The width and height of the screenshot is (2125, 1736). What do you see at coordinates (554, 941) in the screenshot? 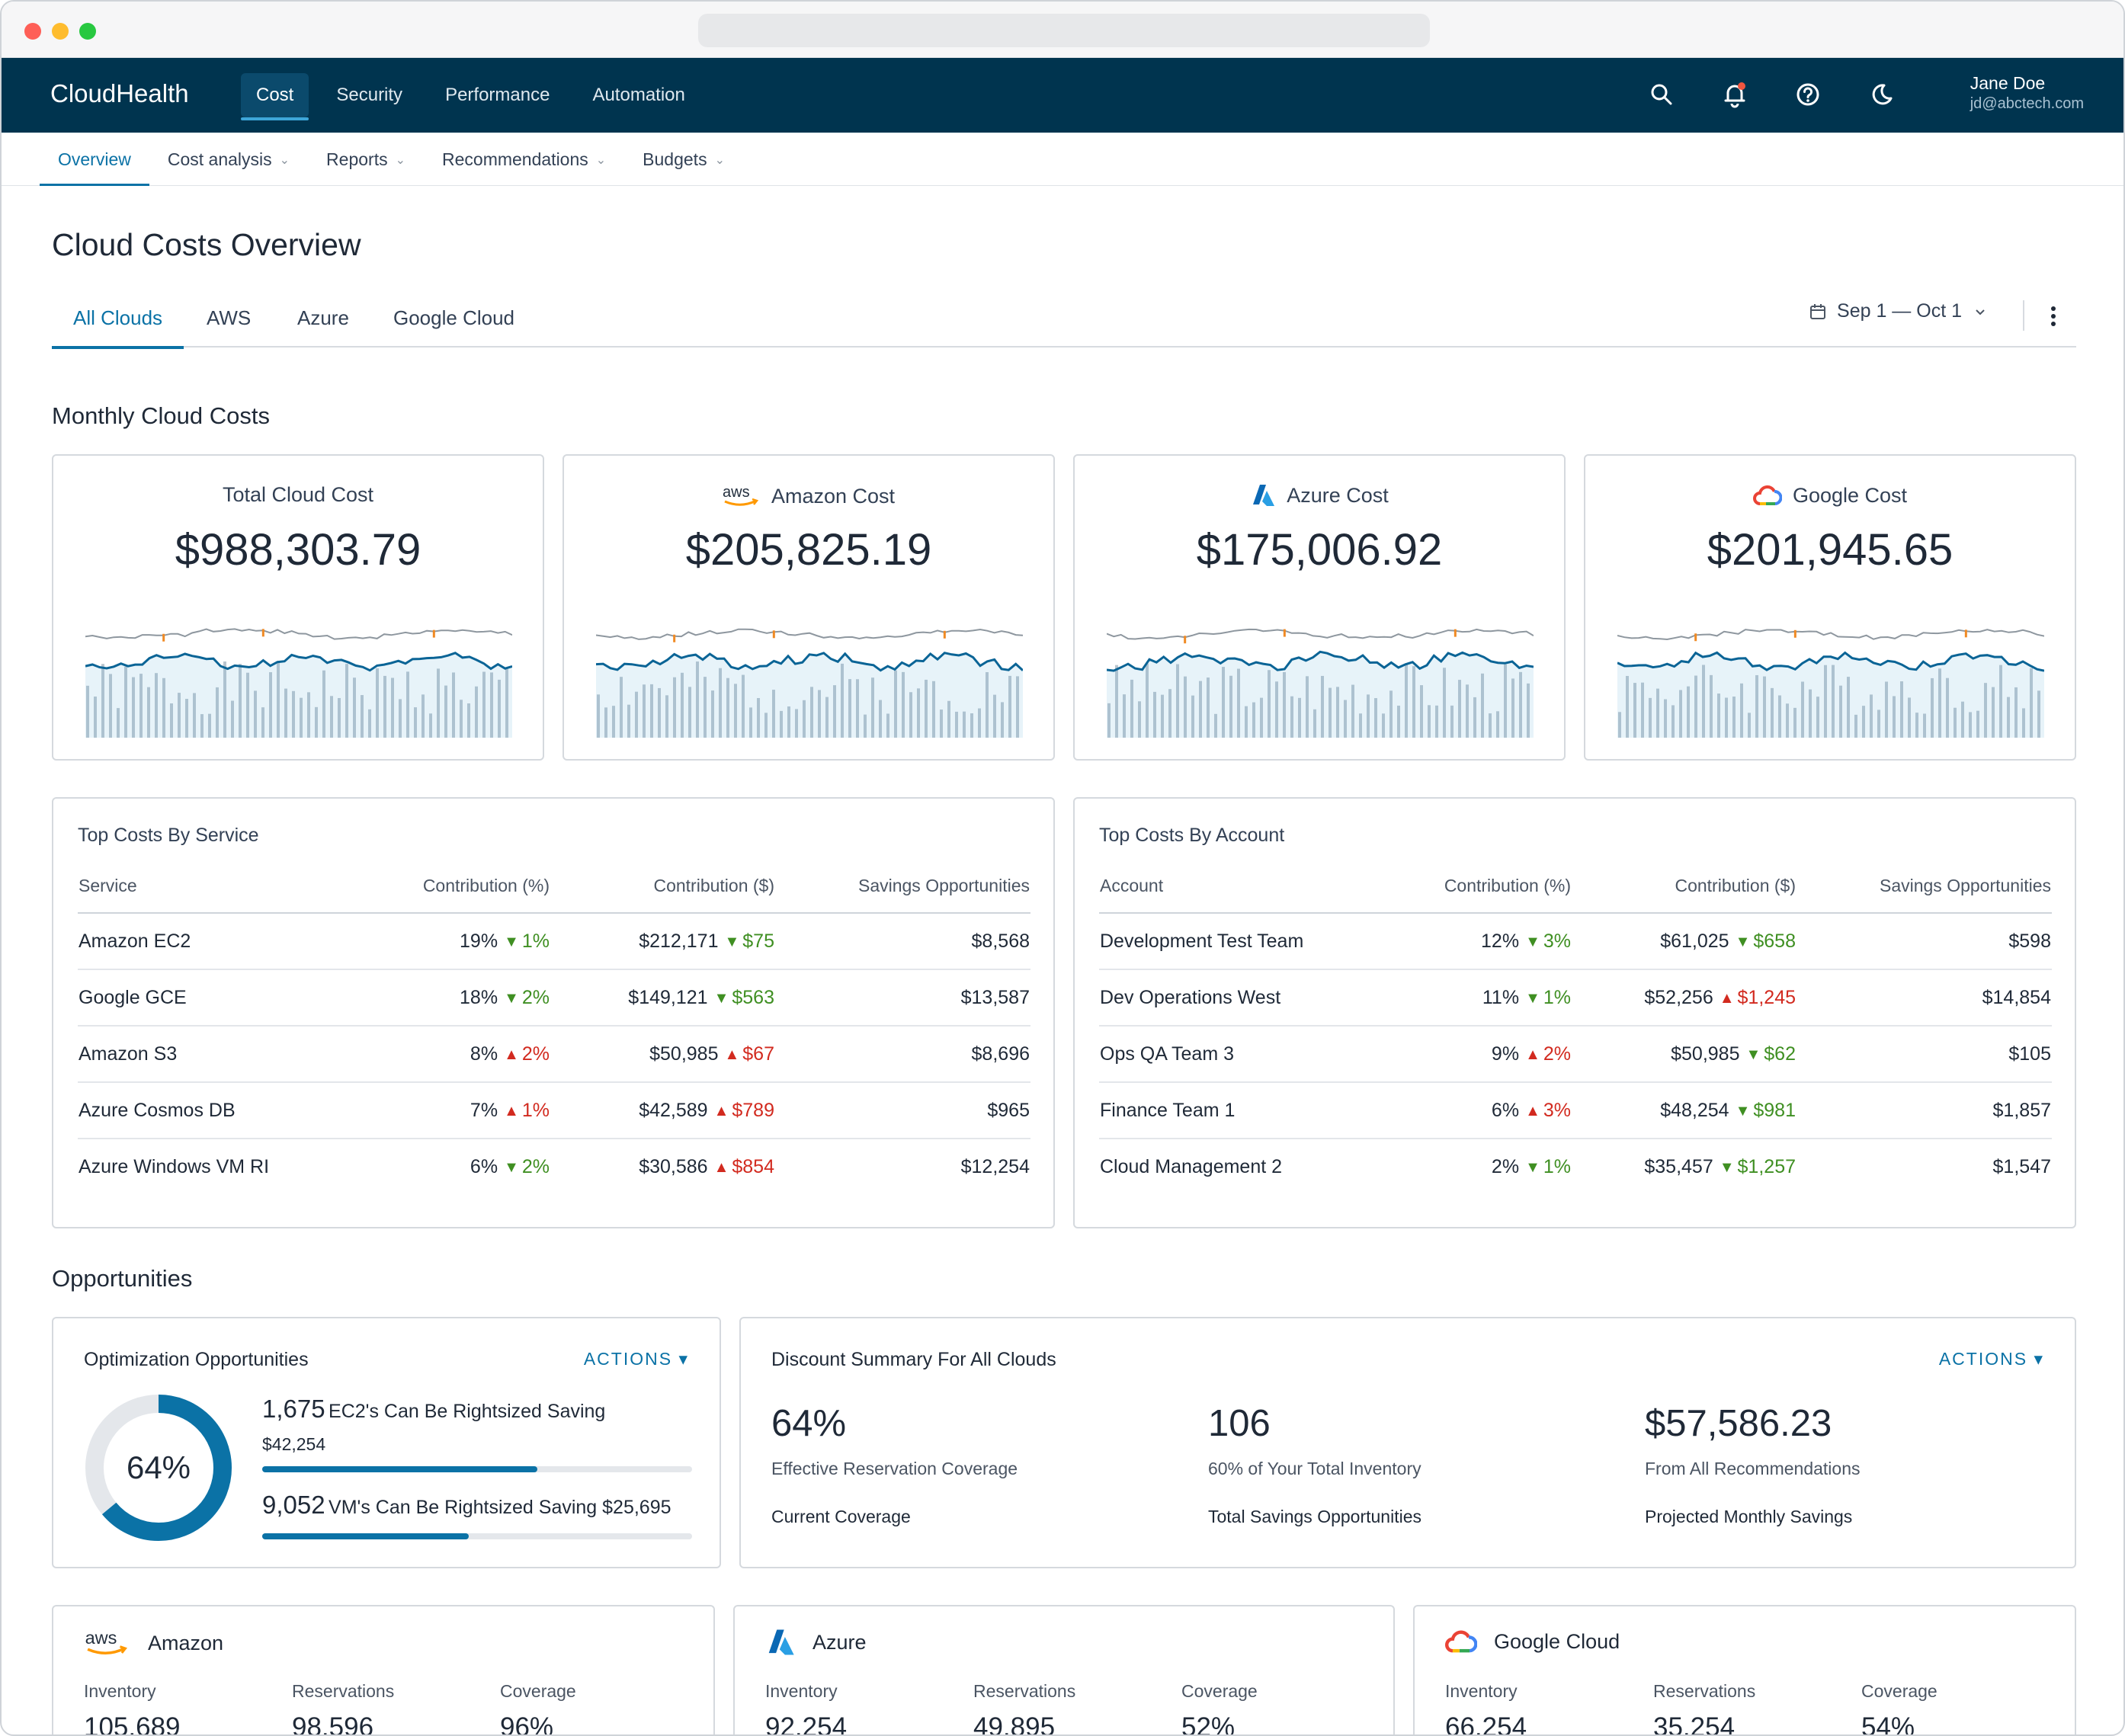
I see `table-row: Amazon EC2 19% ▼ 1% $212,171 ▼ $75 $8,568` at bounding box center [554, 941].